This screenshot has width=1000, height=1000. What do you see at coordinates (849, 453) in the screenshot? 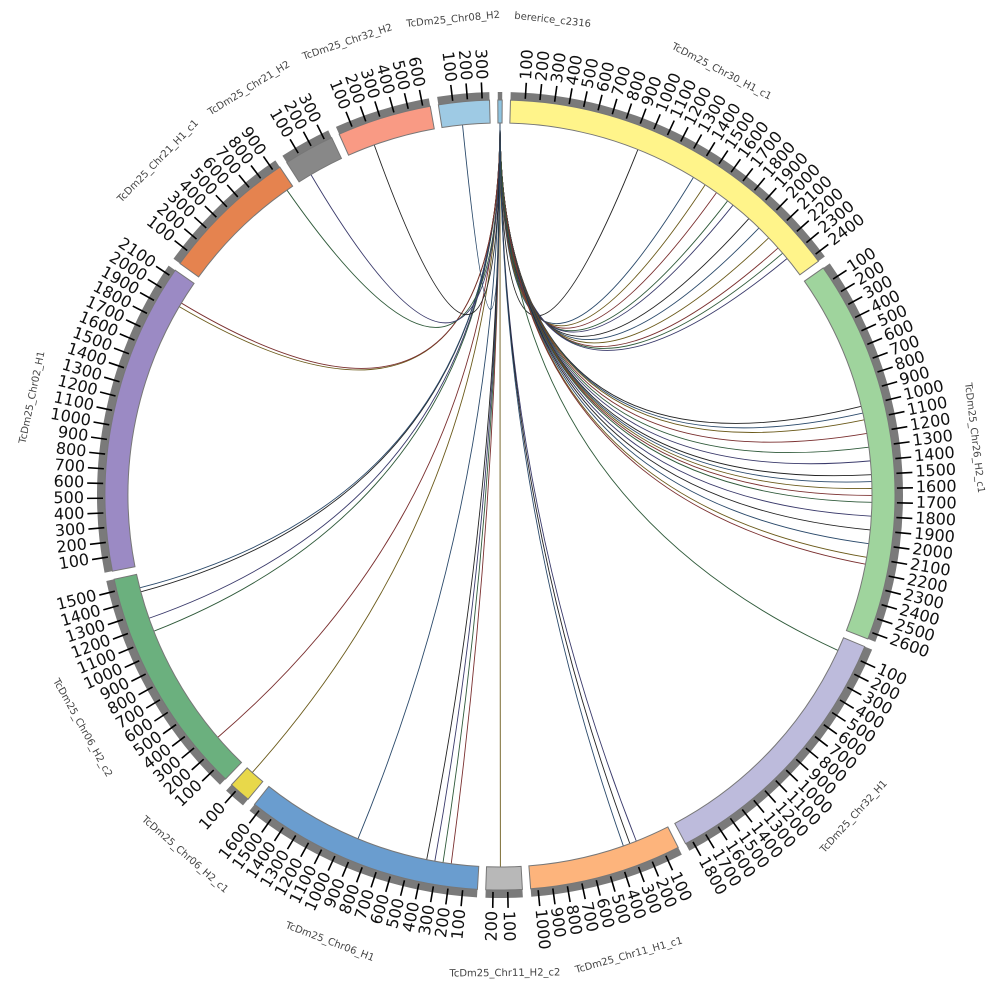
I see `ideogram-TcDm25_Chr26_H2_c1` at bounding box center [849, 453].